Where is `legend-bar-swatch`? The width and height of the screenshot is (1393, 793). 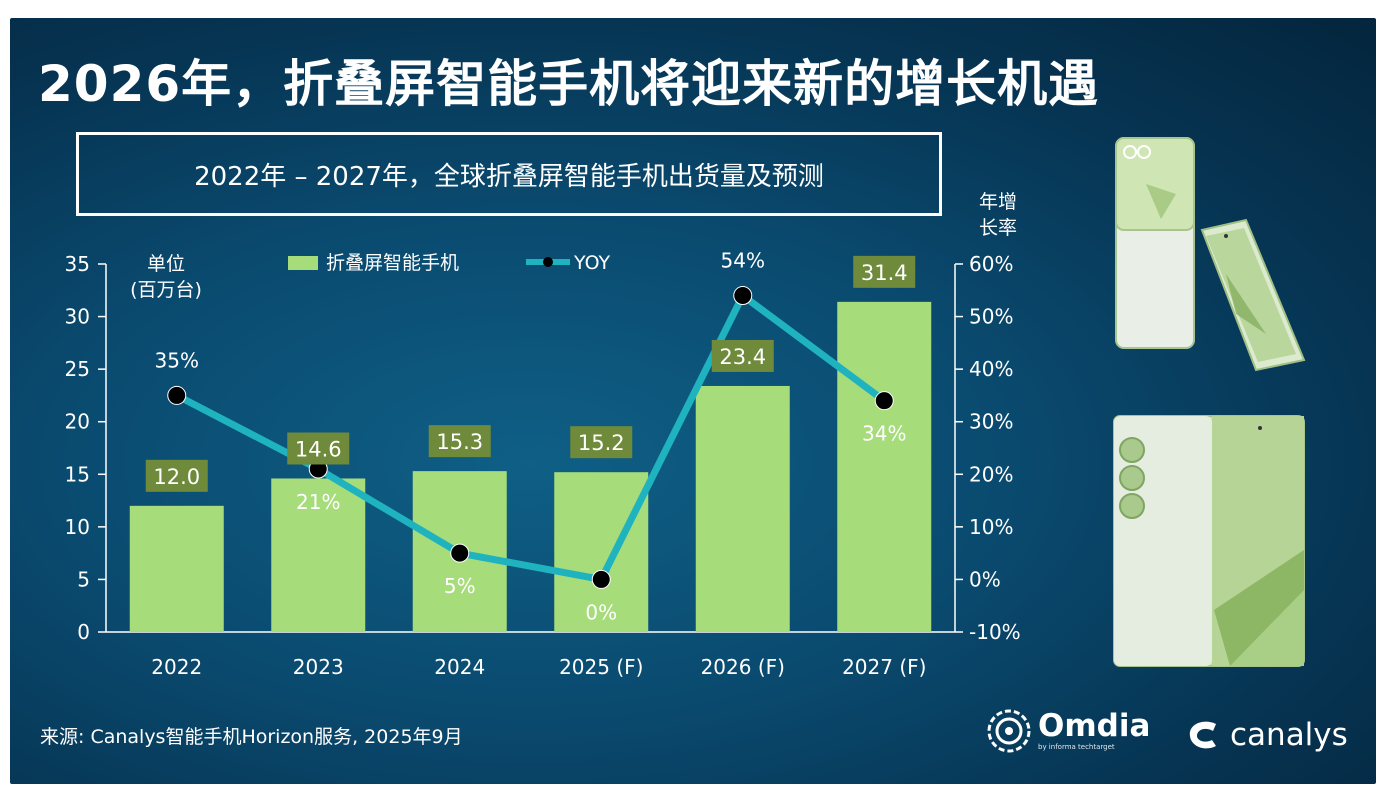
legend-bar-swatch is located at coordinates (303, 263).